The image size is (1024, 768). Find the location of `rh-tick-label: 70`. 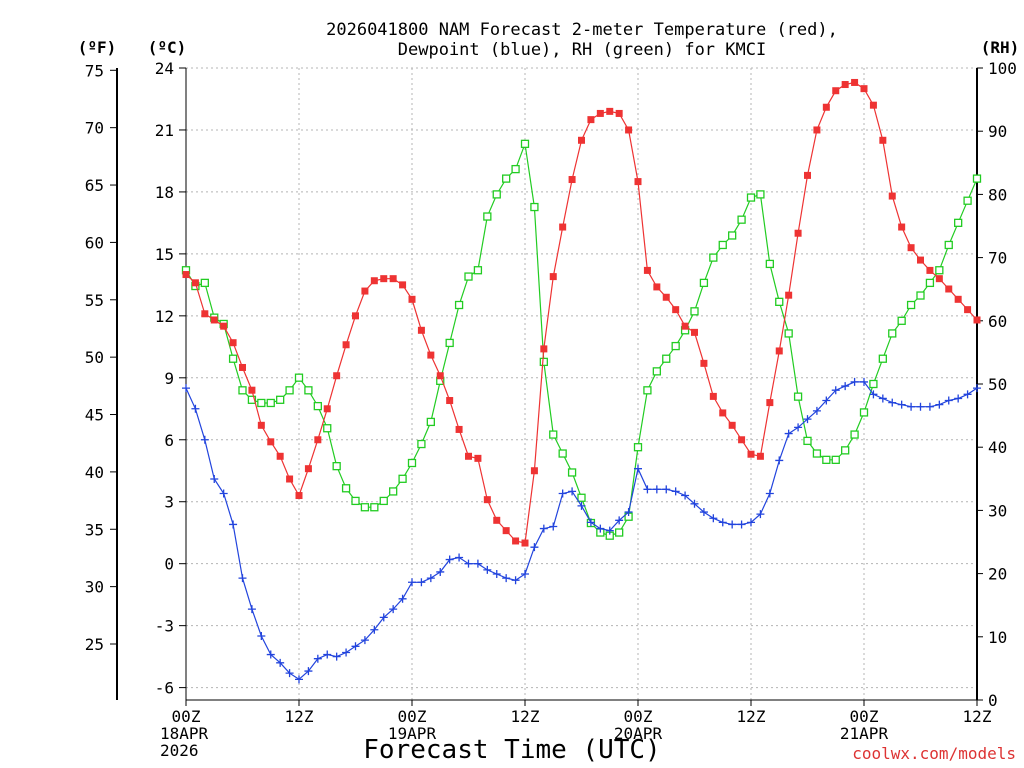

rh-tick-label: 70 is located at coordinates (997, 258).